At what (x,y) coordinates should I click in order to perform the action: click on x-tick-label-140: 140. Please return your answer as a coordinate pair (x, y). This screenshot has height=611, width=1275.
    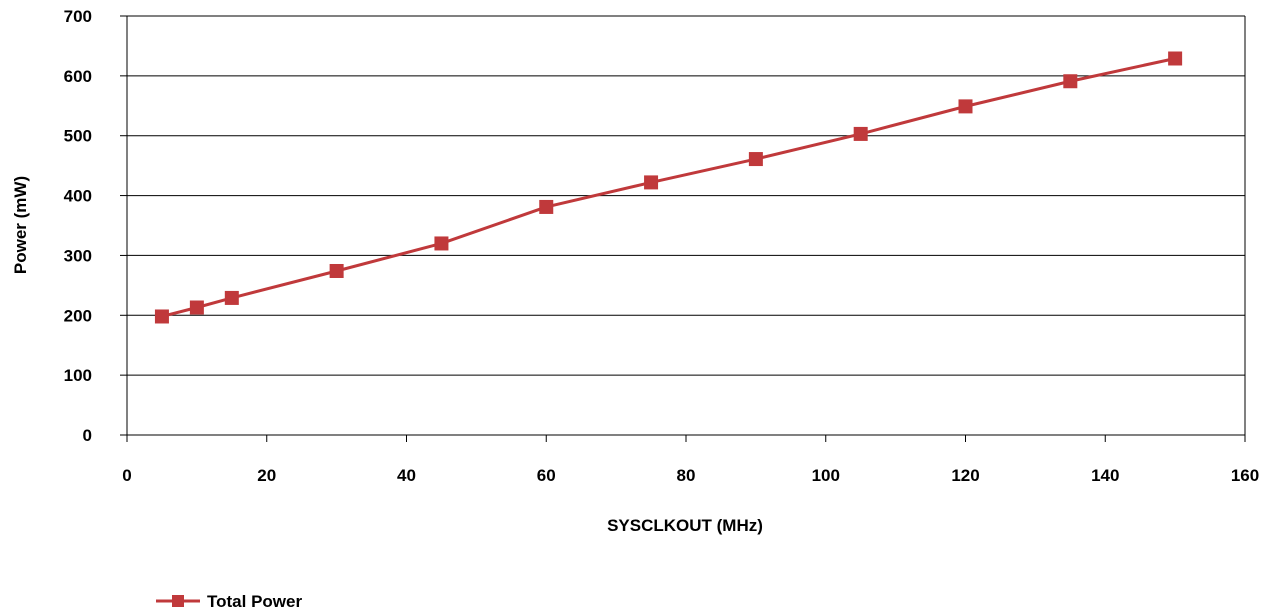
    Looking at the image, I should click on (1105, 475).